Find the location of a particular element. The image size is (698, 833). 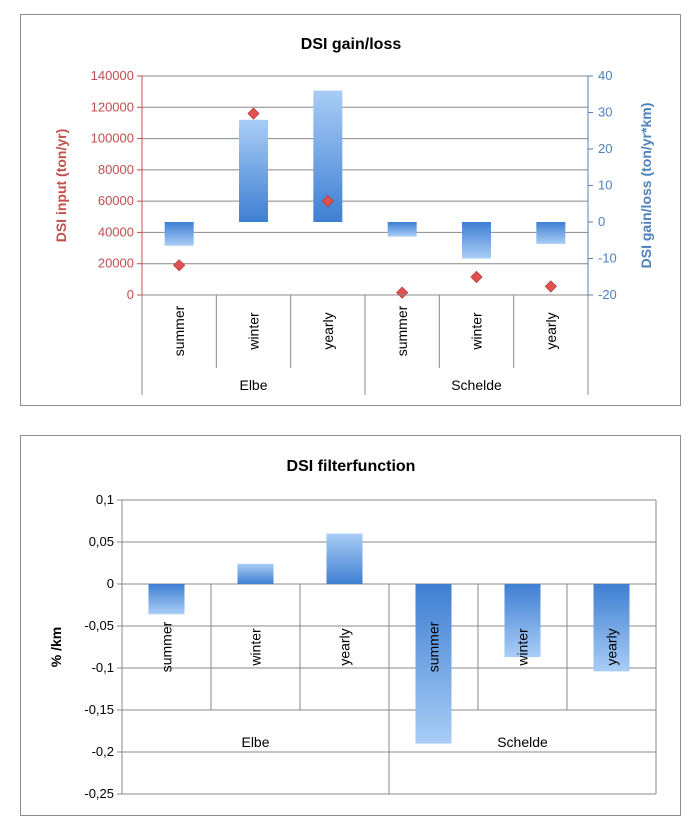

left-tick-label: 80000 is located at coordinates (116, 169).